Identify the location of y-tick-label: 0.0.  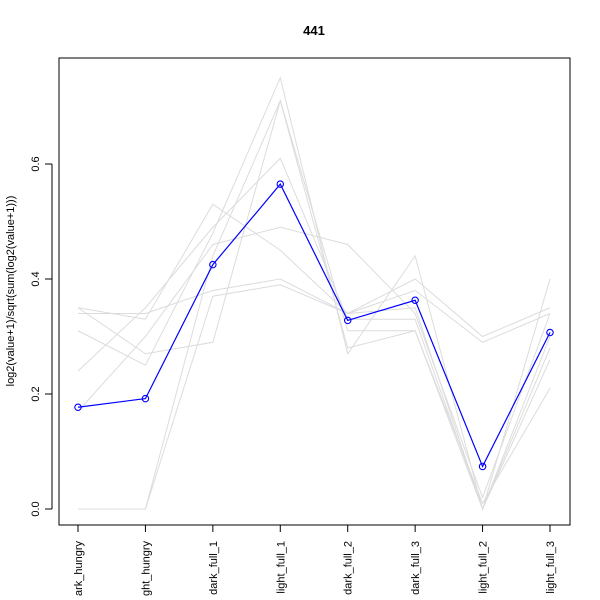
(36, 508).